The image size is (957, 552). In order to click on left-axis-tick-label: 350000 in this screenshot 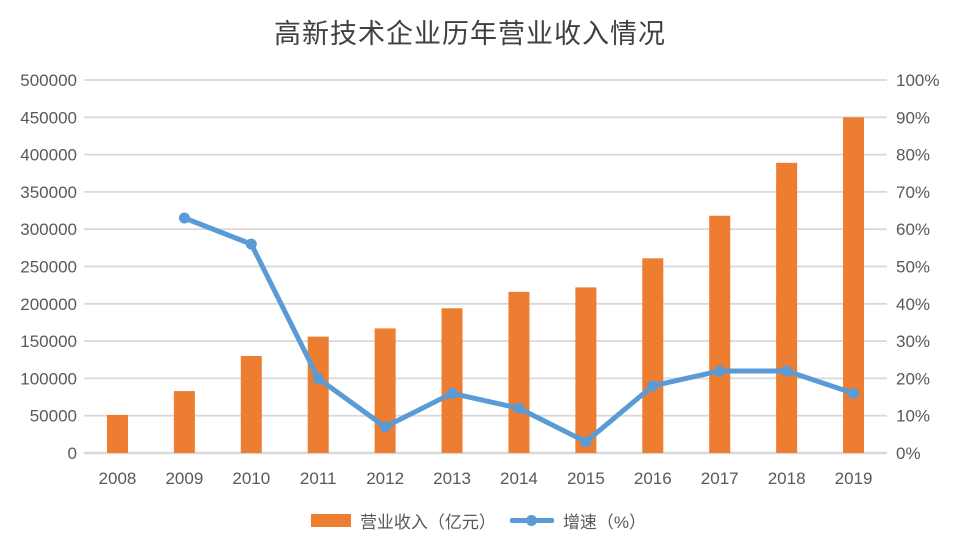, I will do `click(48, 192)`.